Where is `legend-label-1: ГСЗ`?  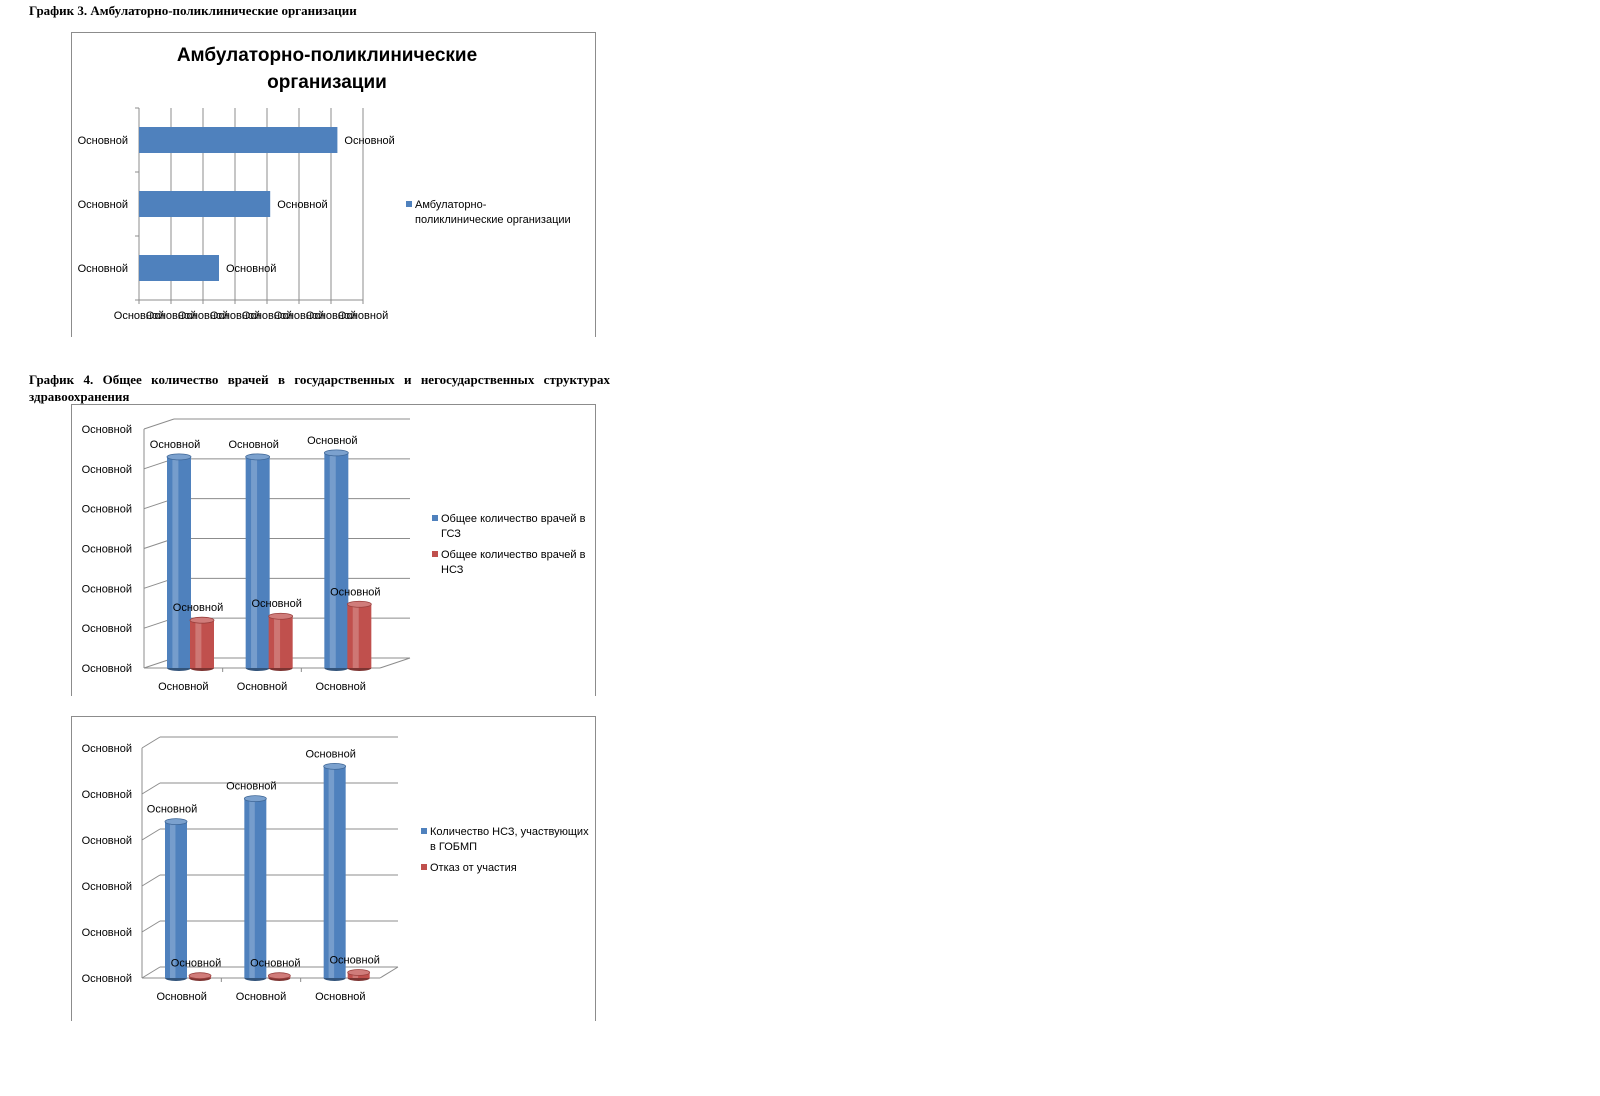 legend-label-1: ГСЗ is located at coordinates (451, 534).